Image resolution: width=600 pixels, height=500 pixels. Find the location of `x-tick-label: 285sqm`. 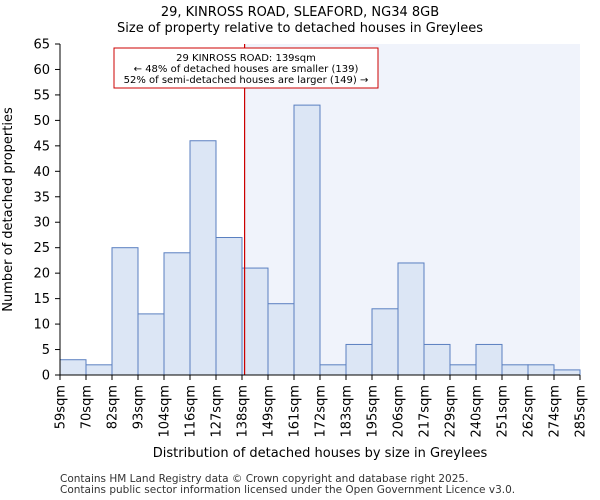

x-tick-label: 285sqm is located at coordinates (581, 411).